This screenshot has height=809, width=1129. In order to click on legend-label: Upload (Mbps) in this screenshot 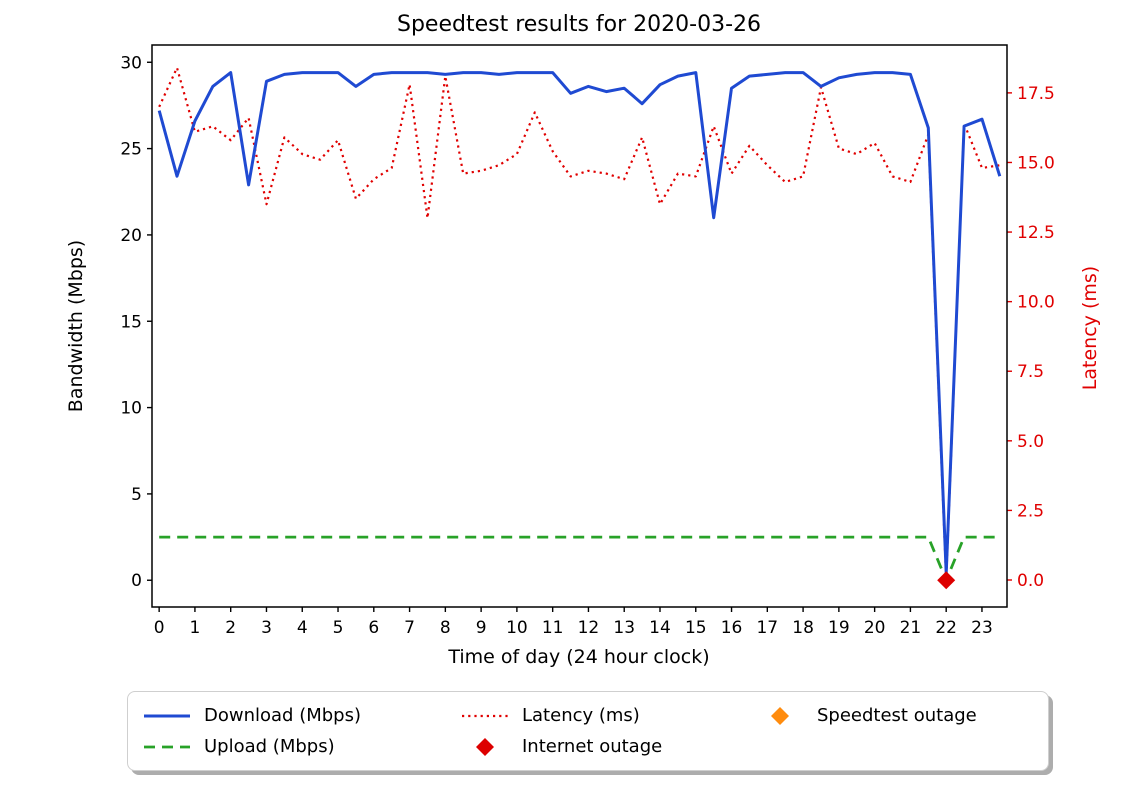, I will do `click(269, 746)`.